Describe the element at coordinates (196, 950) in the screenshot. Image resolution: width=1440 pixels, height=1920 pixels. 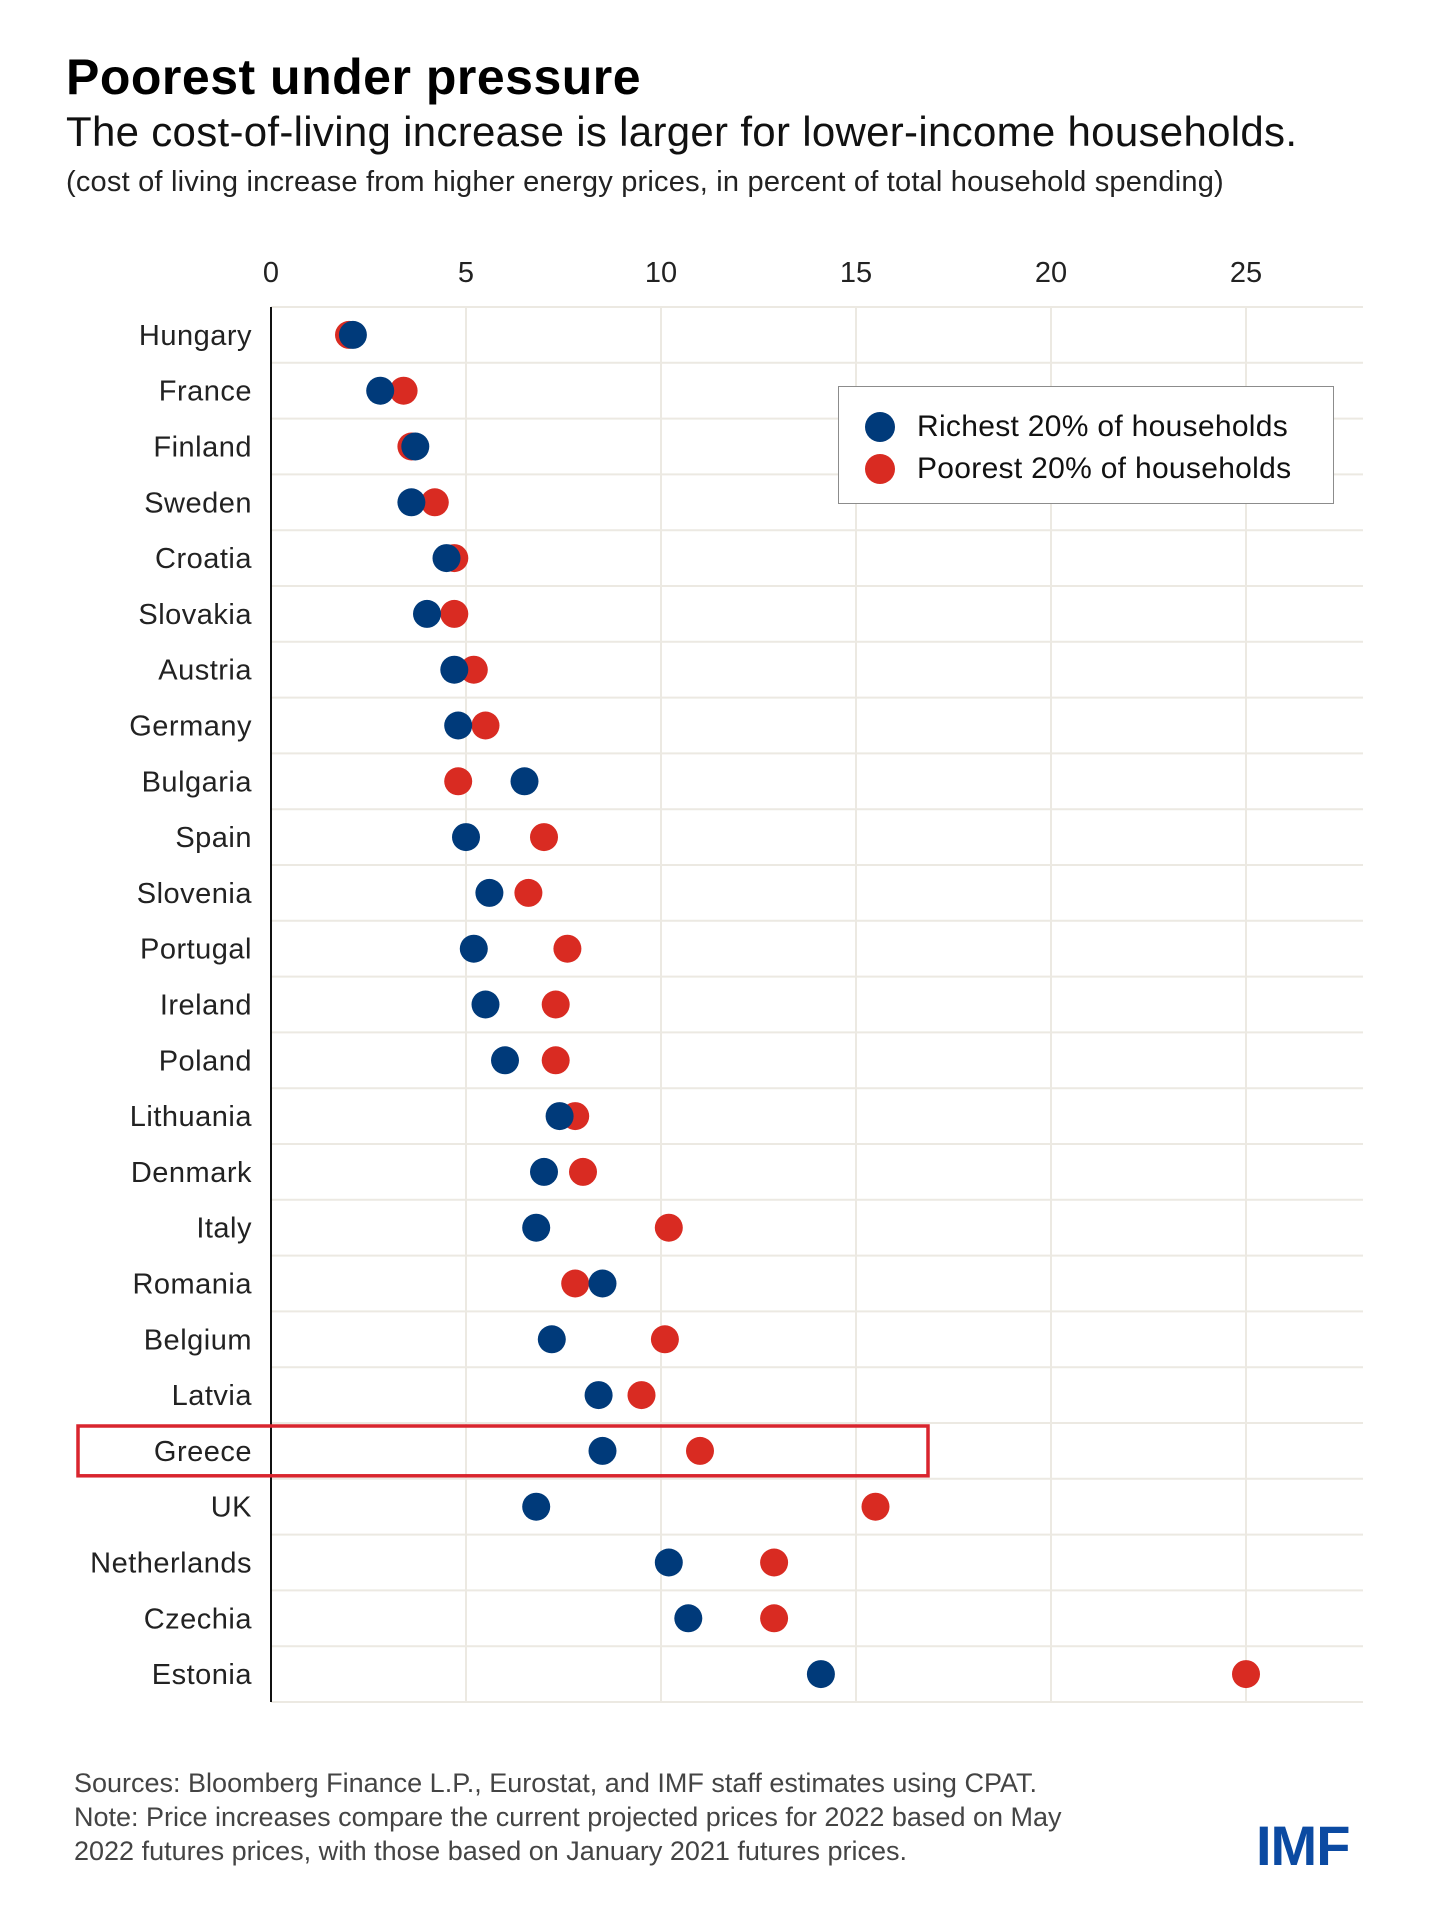
I see `category-label: Portugal` at that location.